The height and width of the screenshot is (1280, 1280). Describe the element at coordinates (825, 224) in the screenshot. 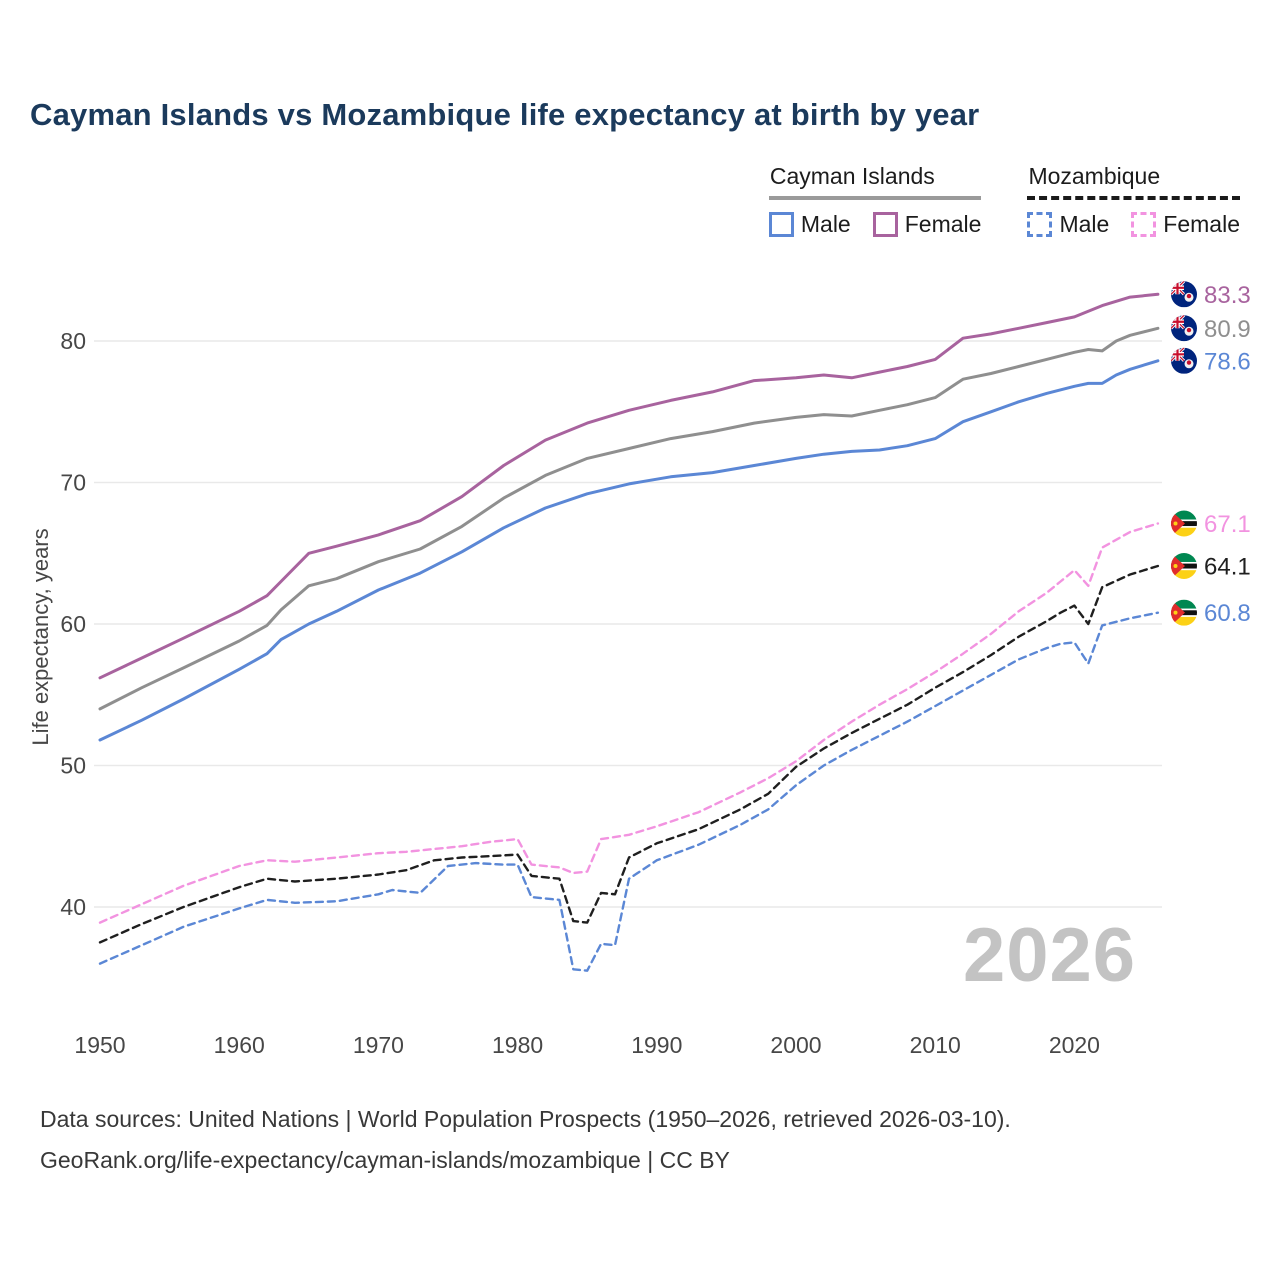

I see `legend-label-cayman-male: Male` at that location.